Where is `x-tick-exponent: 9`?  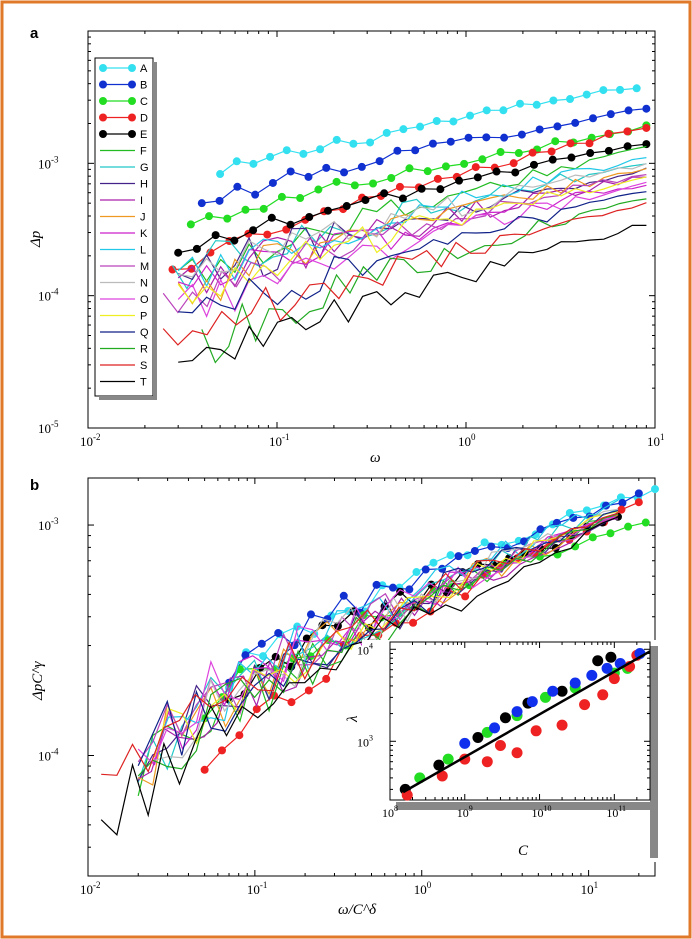
x-tick-exponent: 9 is located at coordinates (471, 808).